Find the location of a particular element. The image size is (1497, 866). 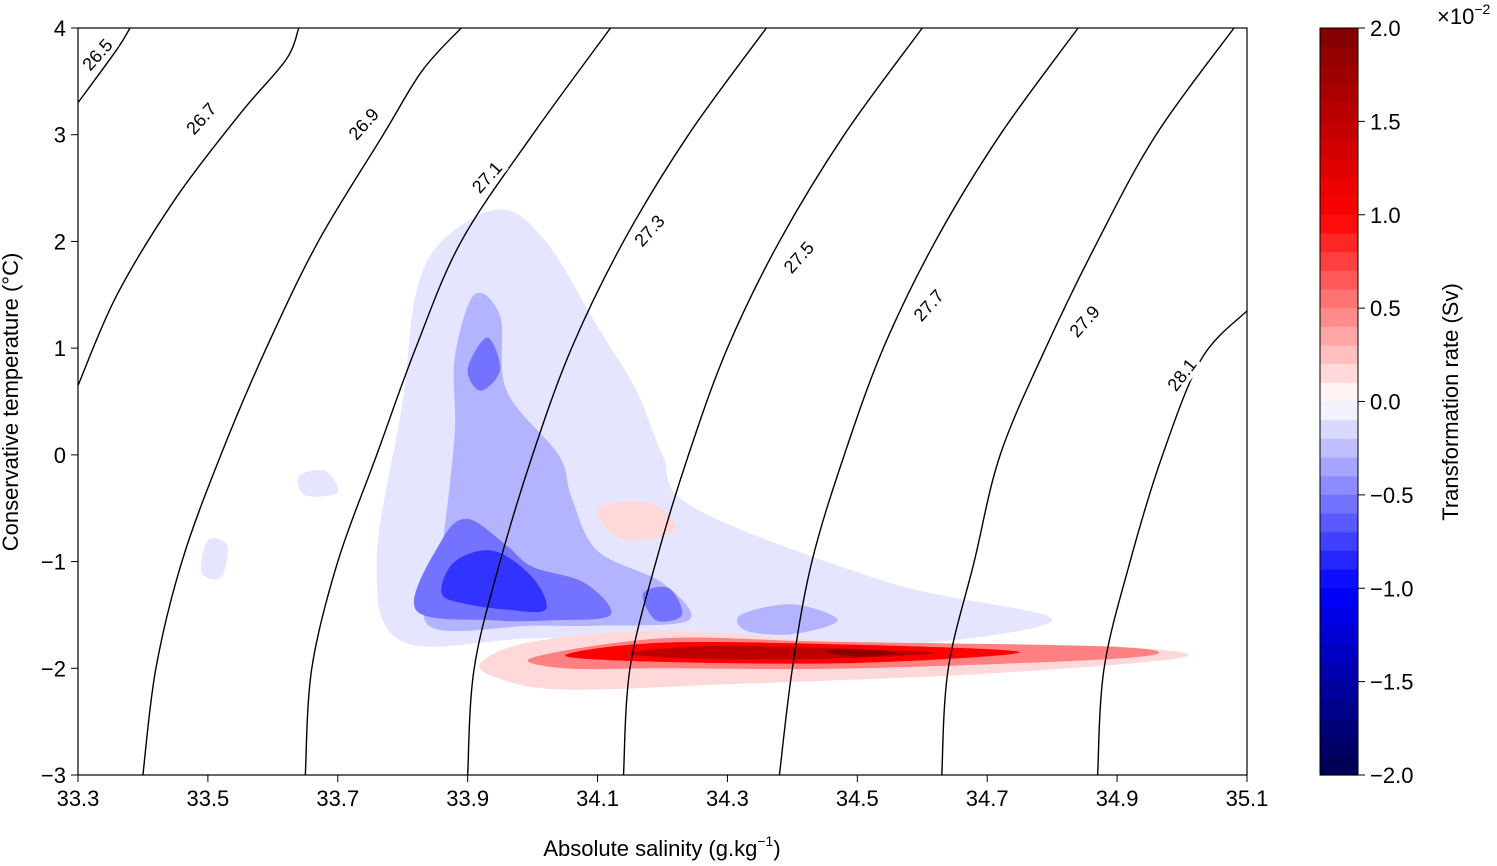

colorbar-tick-label-0: 2.0 is located at coordinates (1385, 28).